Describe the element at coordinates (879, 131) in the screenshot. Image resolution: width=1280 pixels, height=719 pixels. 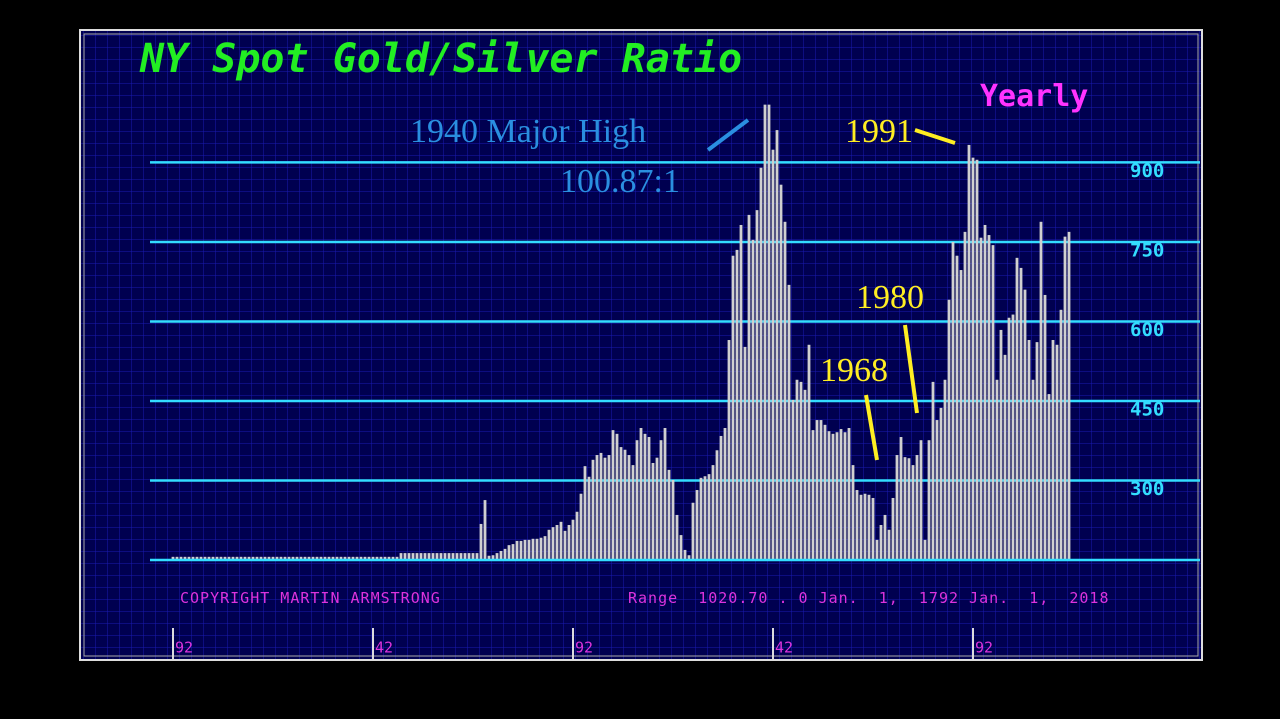
I see `annotation: 1991` at that location.